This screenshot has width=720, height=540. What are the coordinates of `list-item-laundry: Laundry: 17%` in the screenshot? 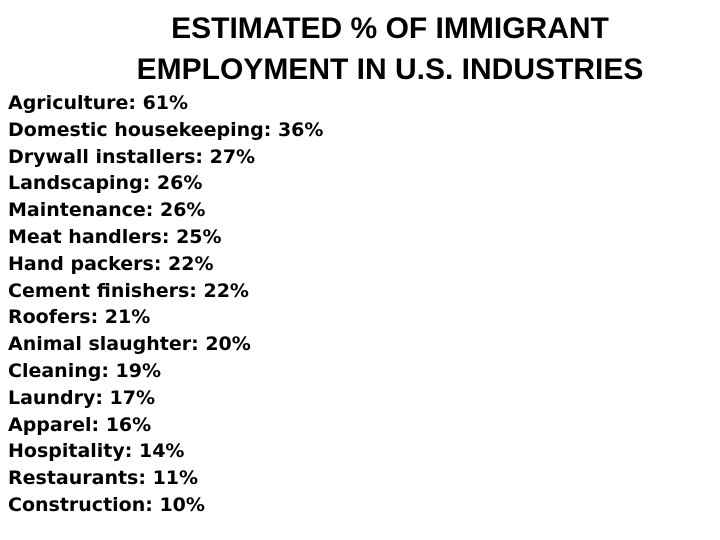 It's located at (82, 397).